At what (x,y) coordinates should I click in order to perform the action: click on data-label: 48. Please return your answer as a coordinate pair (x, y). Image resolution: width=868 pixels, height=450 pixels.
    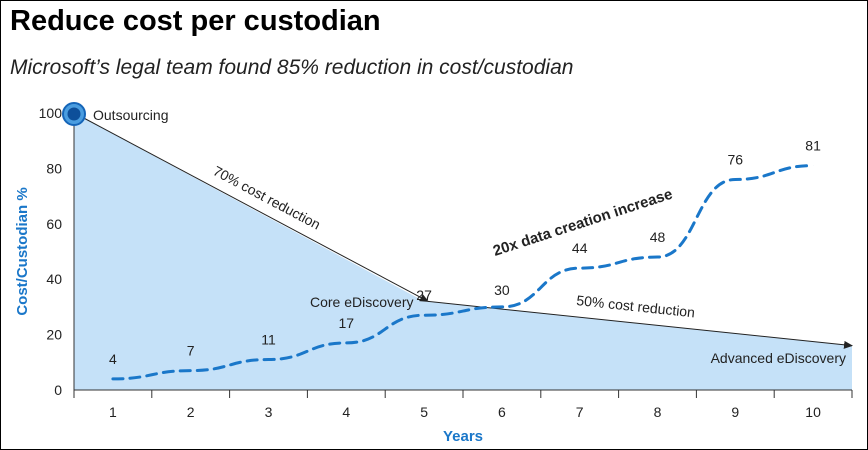
    Looking at the image, I should click on (658, 237).